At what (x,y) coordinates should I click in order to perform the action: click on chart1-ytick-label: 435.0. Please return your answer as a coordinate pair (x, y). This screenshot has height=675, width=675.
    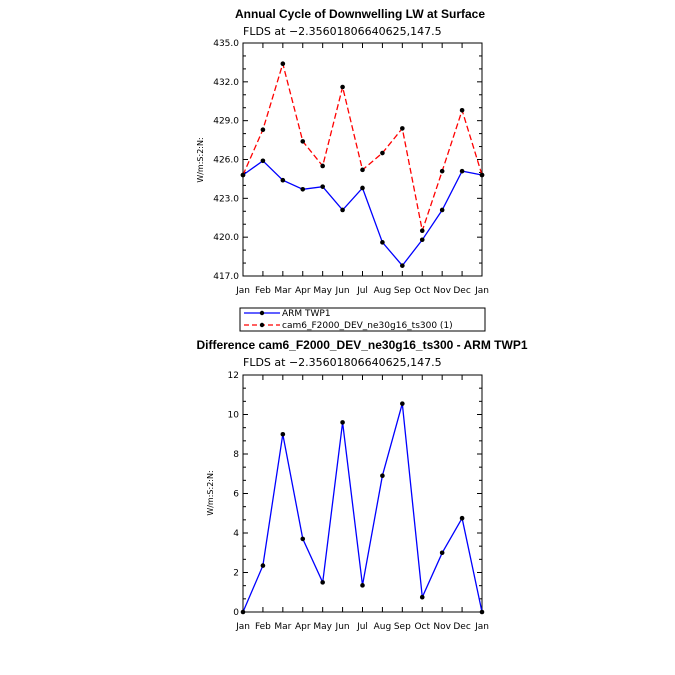
    Looking at the image, I should click on (226, 44).